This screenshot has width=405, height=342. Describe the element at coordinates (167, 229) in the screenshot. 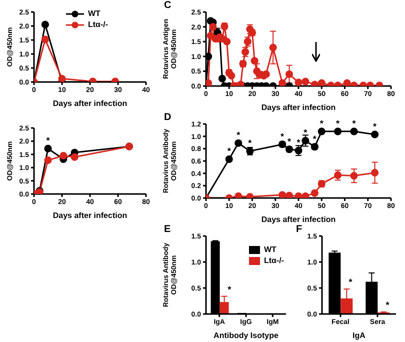

I see `chart-title: E` at that location.